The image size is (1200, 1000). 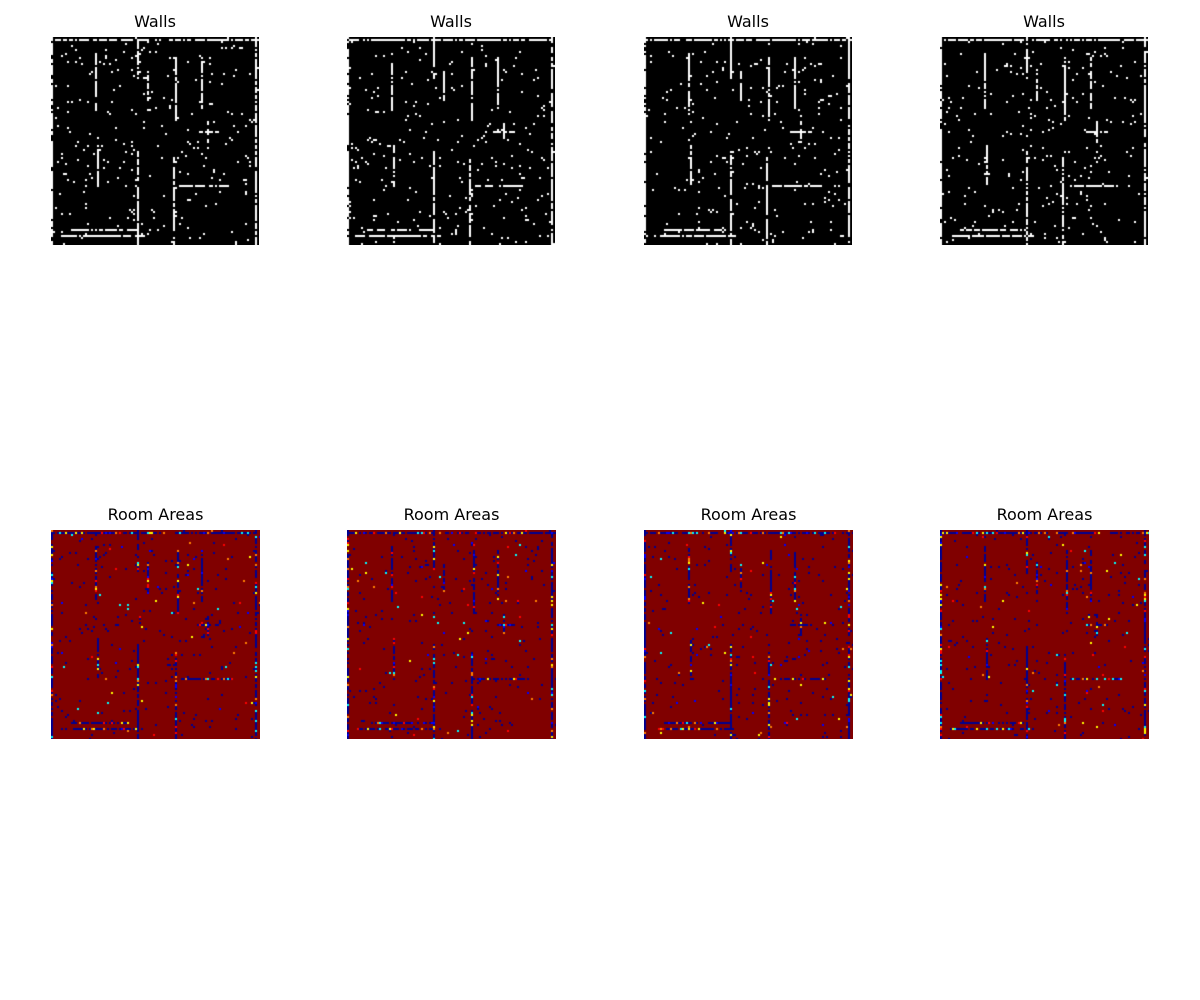 I want to click on room-areas-panel-3: Room Areas, so click(x=748, y=622).